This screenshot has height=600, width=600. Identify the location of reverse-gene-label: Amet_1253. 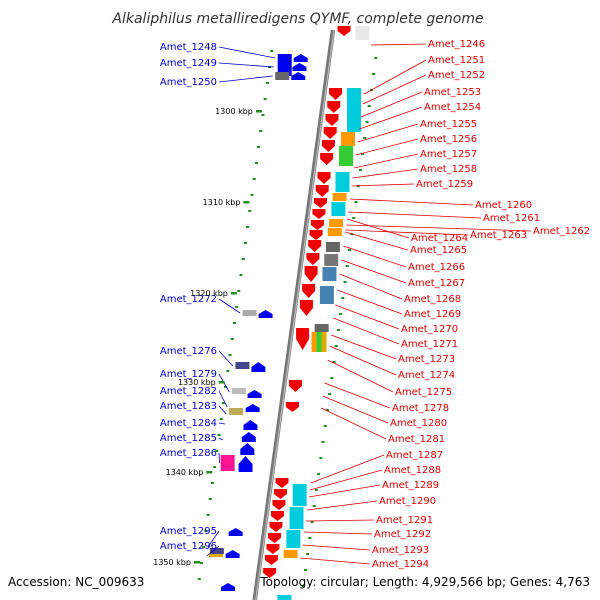
(452, 92).